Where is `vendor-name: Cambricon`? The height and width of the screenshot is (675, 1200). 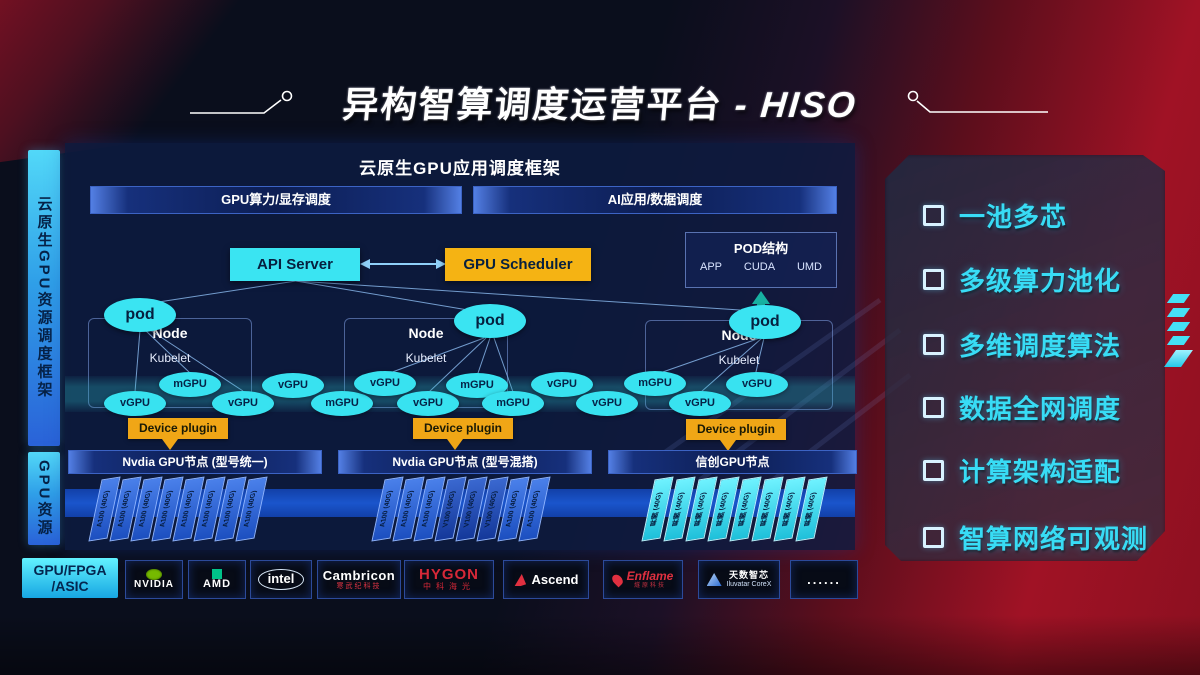
vendor-name: Cambricon is located at coordinates (359, 575).